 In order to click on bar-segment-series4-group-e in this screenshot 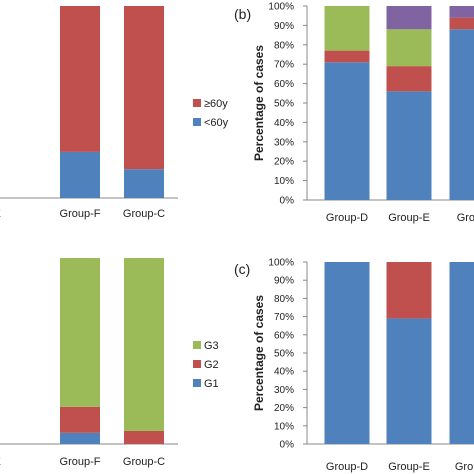, I will do `click(409, 18)`.